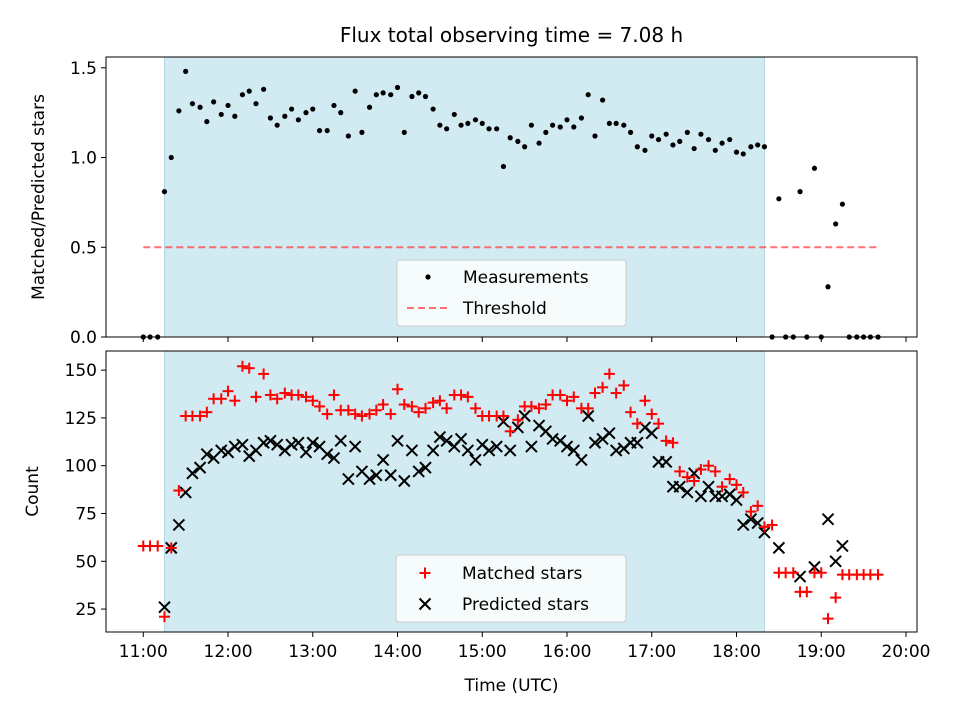 The height and width of the screenshot is (720, 960). What do you see at coordinates (81, 371) in the screenshot?
I see `y-tick-label: 150` at bounding box center [81, 371].